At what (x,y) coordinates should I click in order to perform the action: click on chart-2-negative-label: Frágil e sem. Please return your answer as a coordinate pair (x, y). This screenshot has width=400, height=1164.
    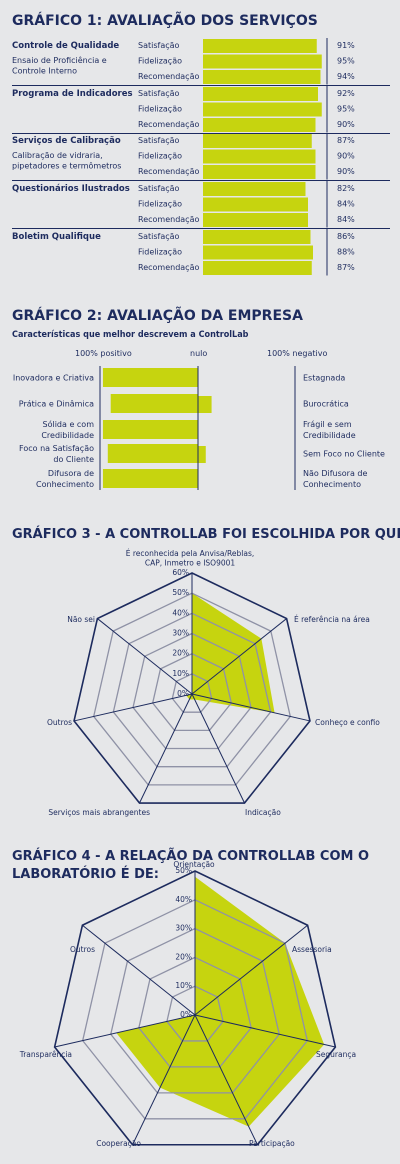
    Looking at the image, I should click on (327, 424).